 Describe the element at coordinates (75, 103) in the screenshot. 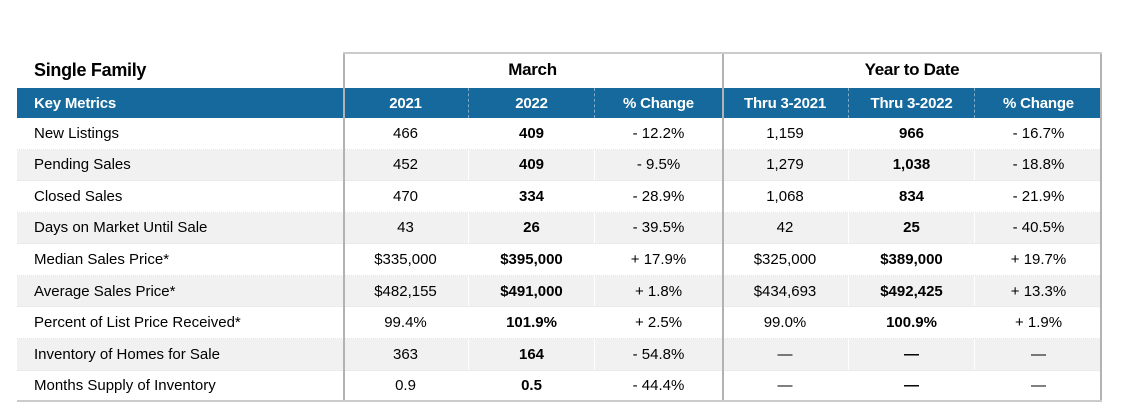

I see `column-header-key-metrics: Key Metrics` at that location.